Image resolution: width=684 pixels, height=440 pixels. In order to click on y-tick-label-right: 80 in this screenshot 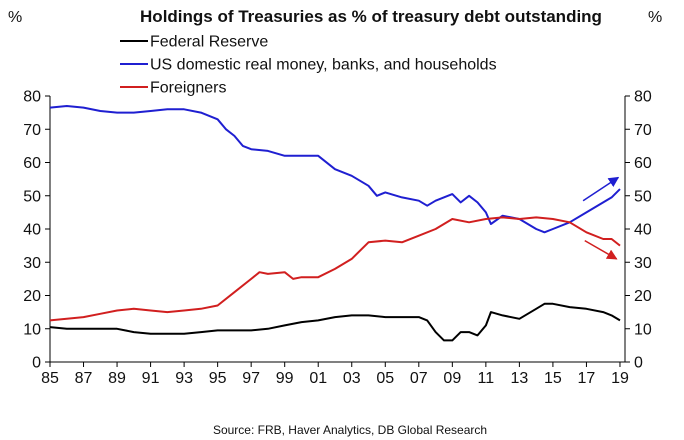, I will do `click(643, 97)`.